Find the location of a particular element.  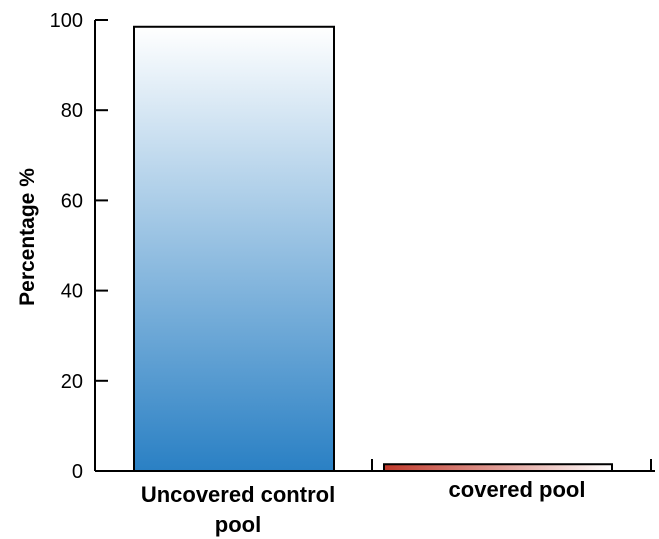

category-label: Uncovered control pool is located at coordinates (238, 509).